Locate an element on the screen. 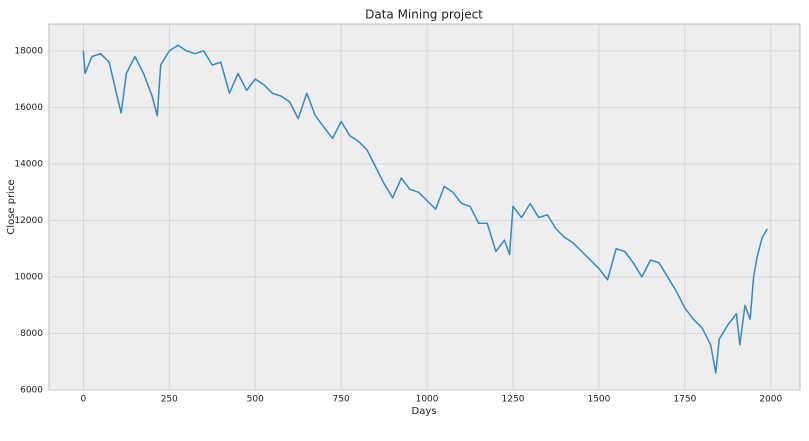 The width and height of the screenshot is (809, 441). x-tick-label: 250 is located at coordinates (169, 400).